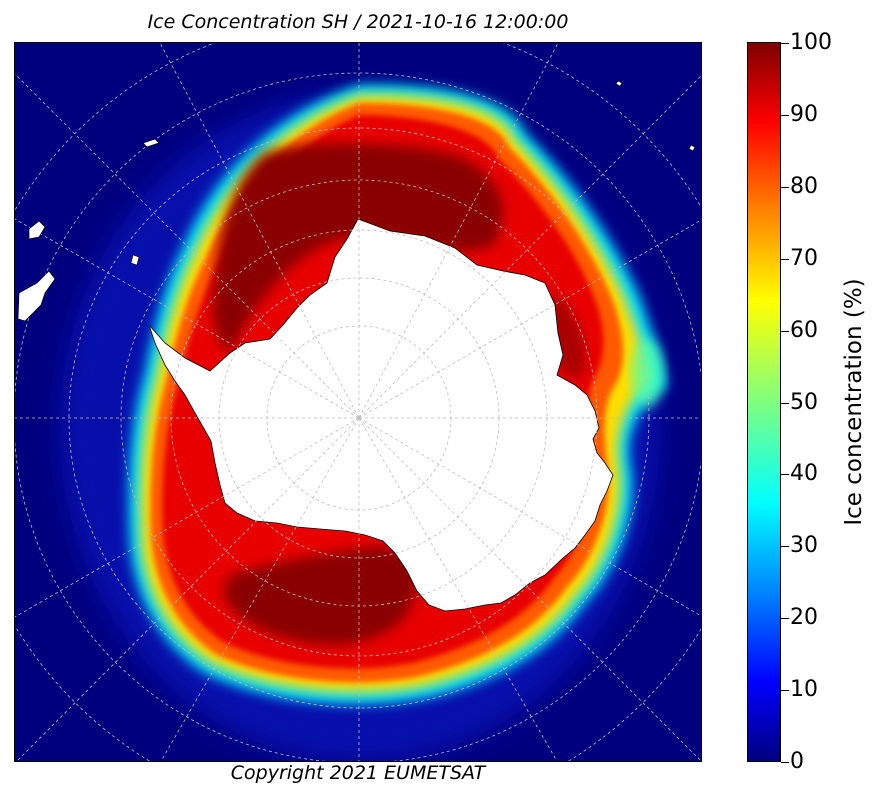 This screenshot has height=786, width=881. I want to click on copyright-notice: Copyright 2021 EUMETSAT, so click(358, 773).